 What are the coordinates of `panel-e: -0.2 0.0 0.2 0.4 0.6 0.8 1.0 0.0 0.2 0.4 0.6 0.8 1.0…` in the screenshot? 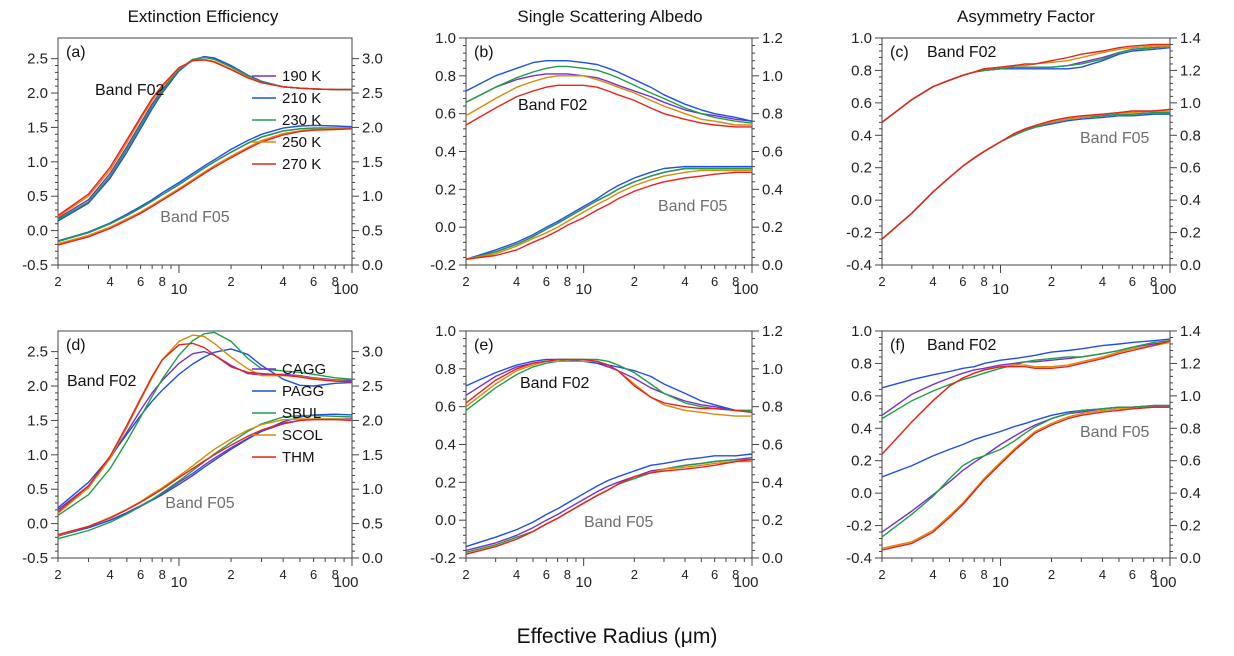 It's located at (606, 457).